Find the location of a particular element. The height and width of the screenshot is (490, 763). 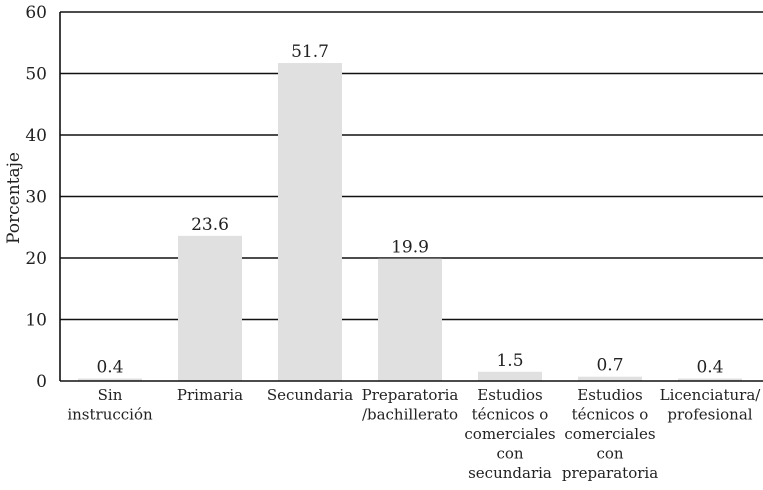

y-axis-title: Porcentaje is located at coordinates (14, 198).